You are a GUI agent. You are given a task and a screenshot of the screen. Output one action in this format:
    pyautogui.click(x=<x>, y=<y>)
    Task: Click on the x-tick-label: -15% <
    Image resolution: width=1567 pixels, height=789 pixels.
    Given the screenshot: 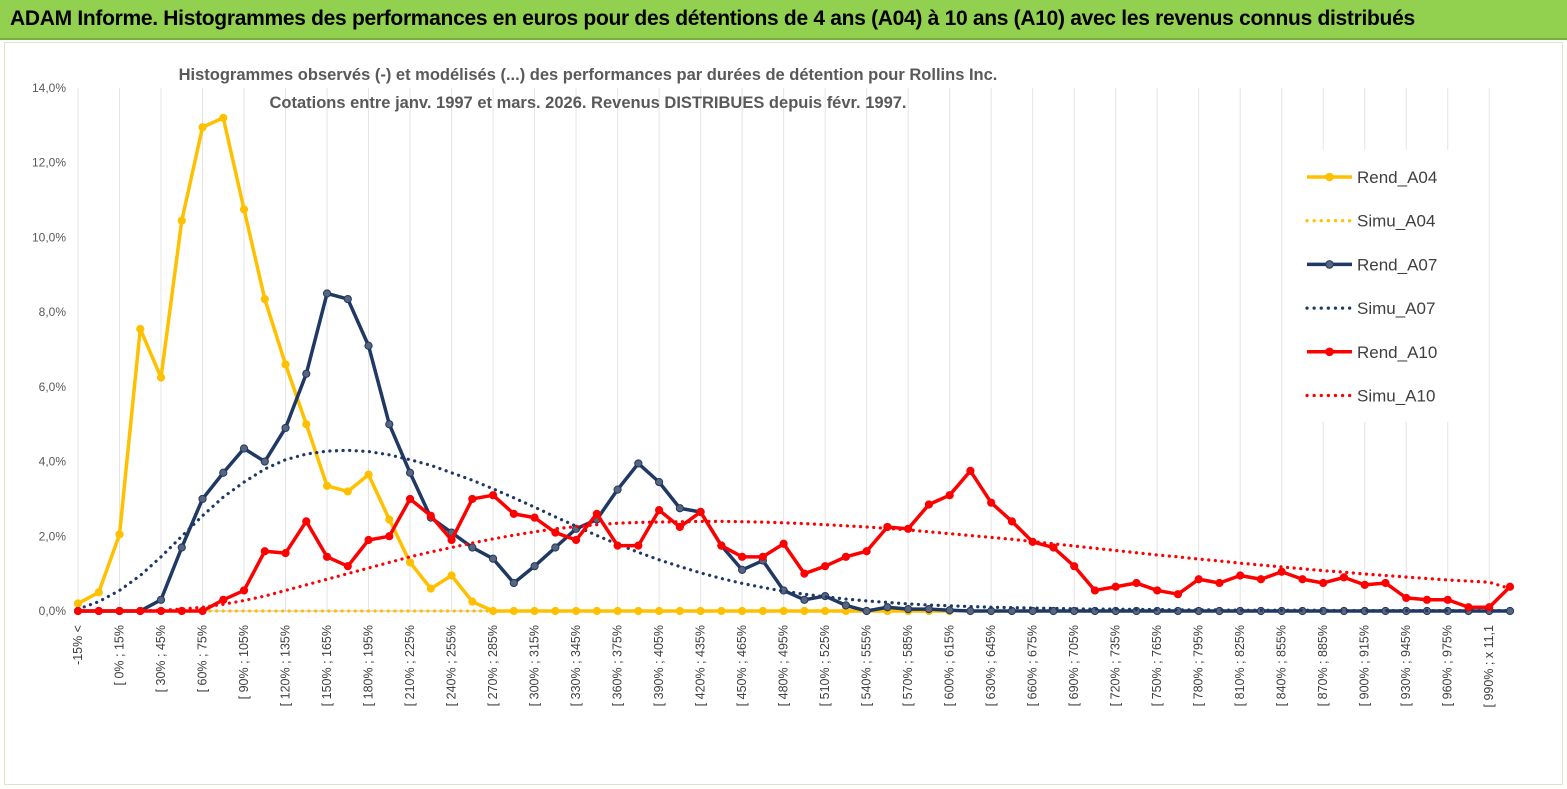 What is the action you would take?
    pyautogui.click(x=78, y=645)
    